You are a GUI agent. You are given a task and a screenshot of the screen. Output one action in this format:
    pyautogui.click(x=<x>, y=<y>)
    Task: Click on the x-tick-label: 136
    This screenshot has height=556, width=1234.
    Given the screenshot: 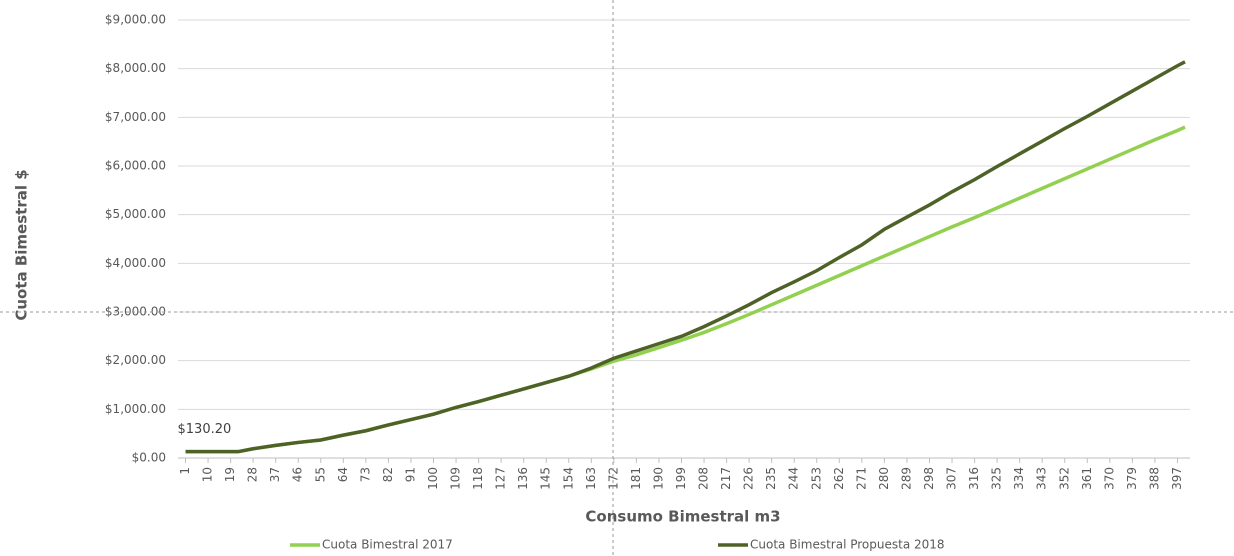 What is the action you would take?
    pyautogui.click(x=523, y=478)
    